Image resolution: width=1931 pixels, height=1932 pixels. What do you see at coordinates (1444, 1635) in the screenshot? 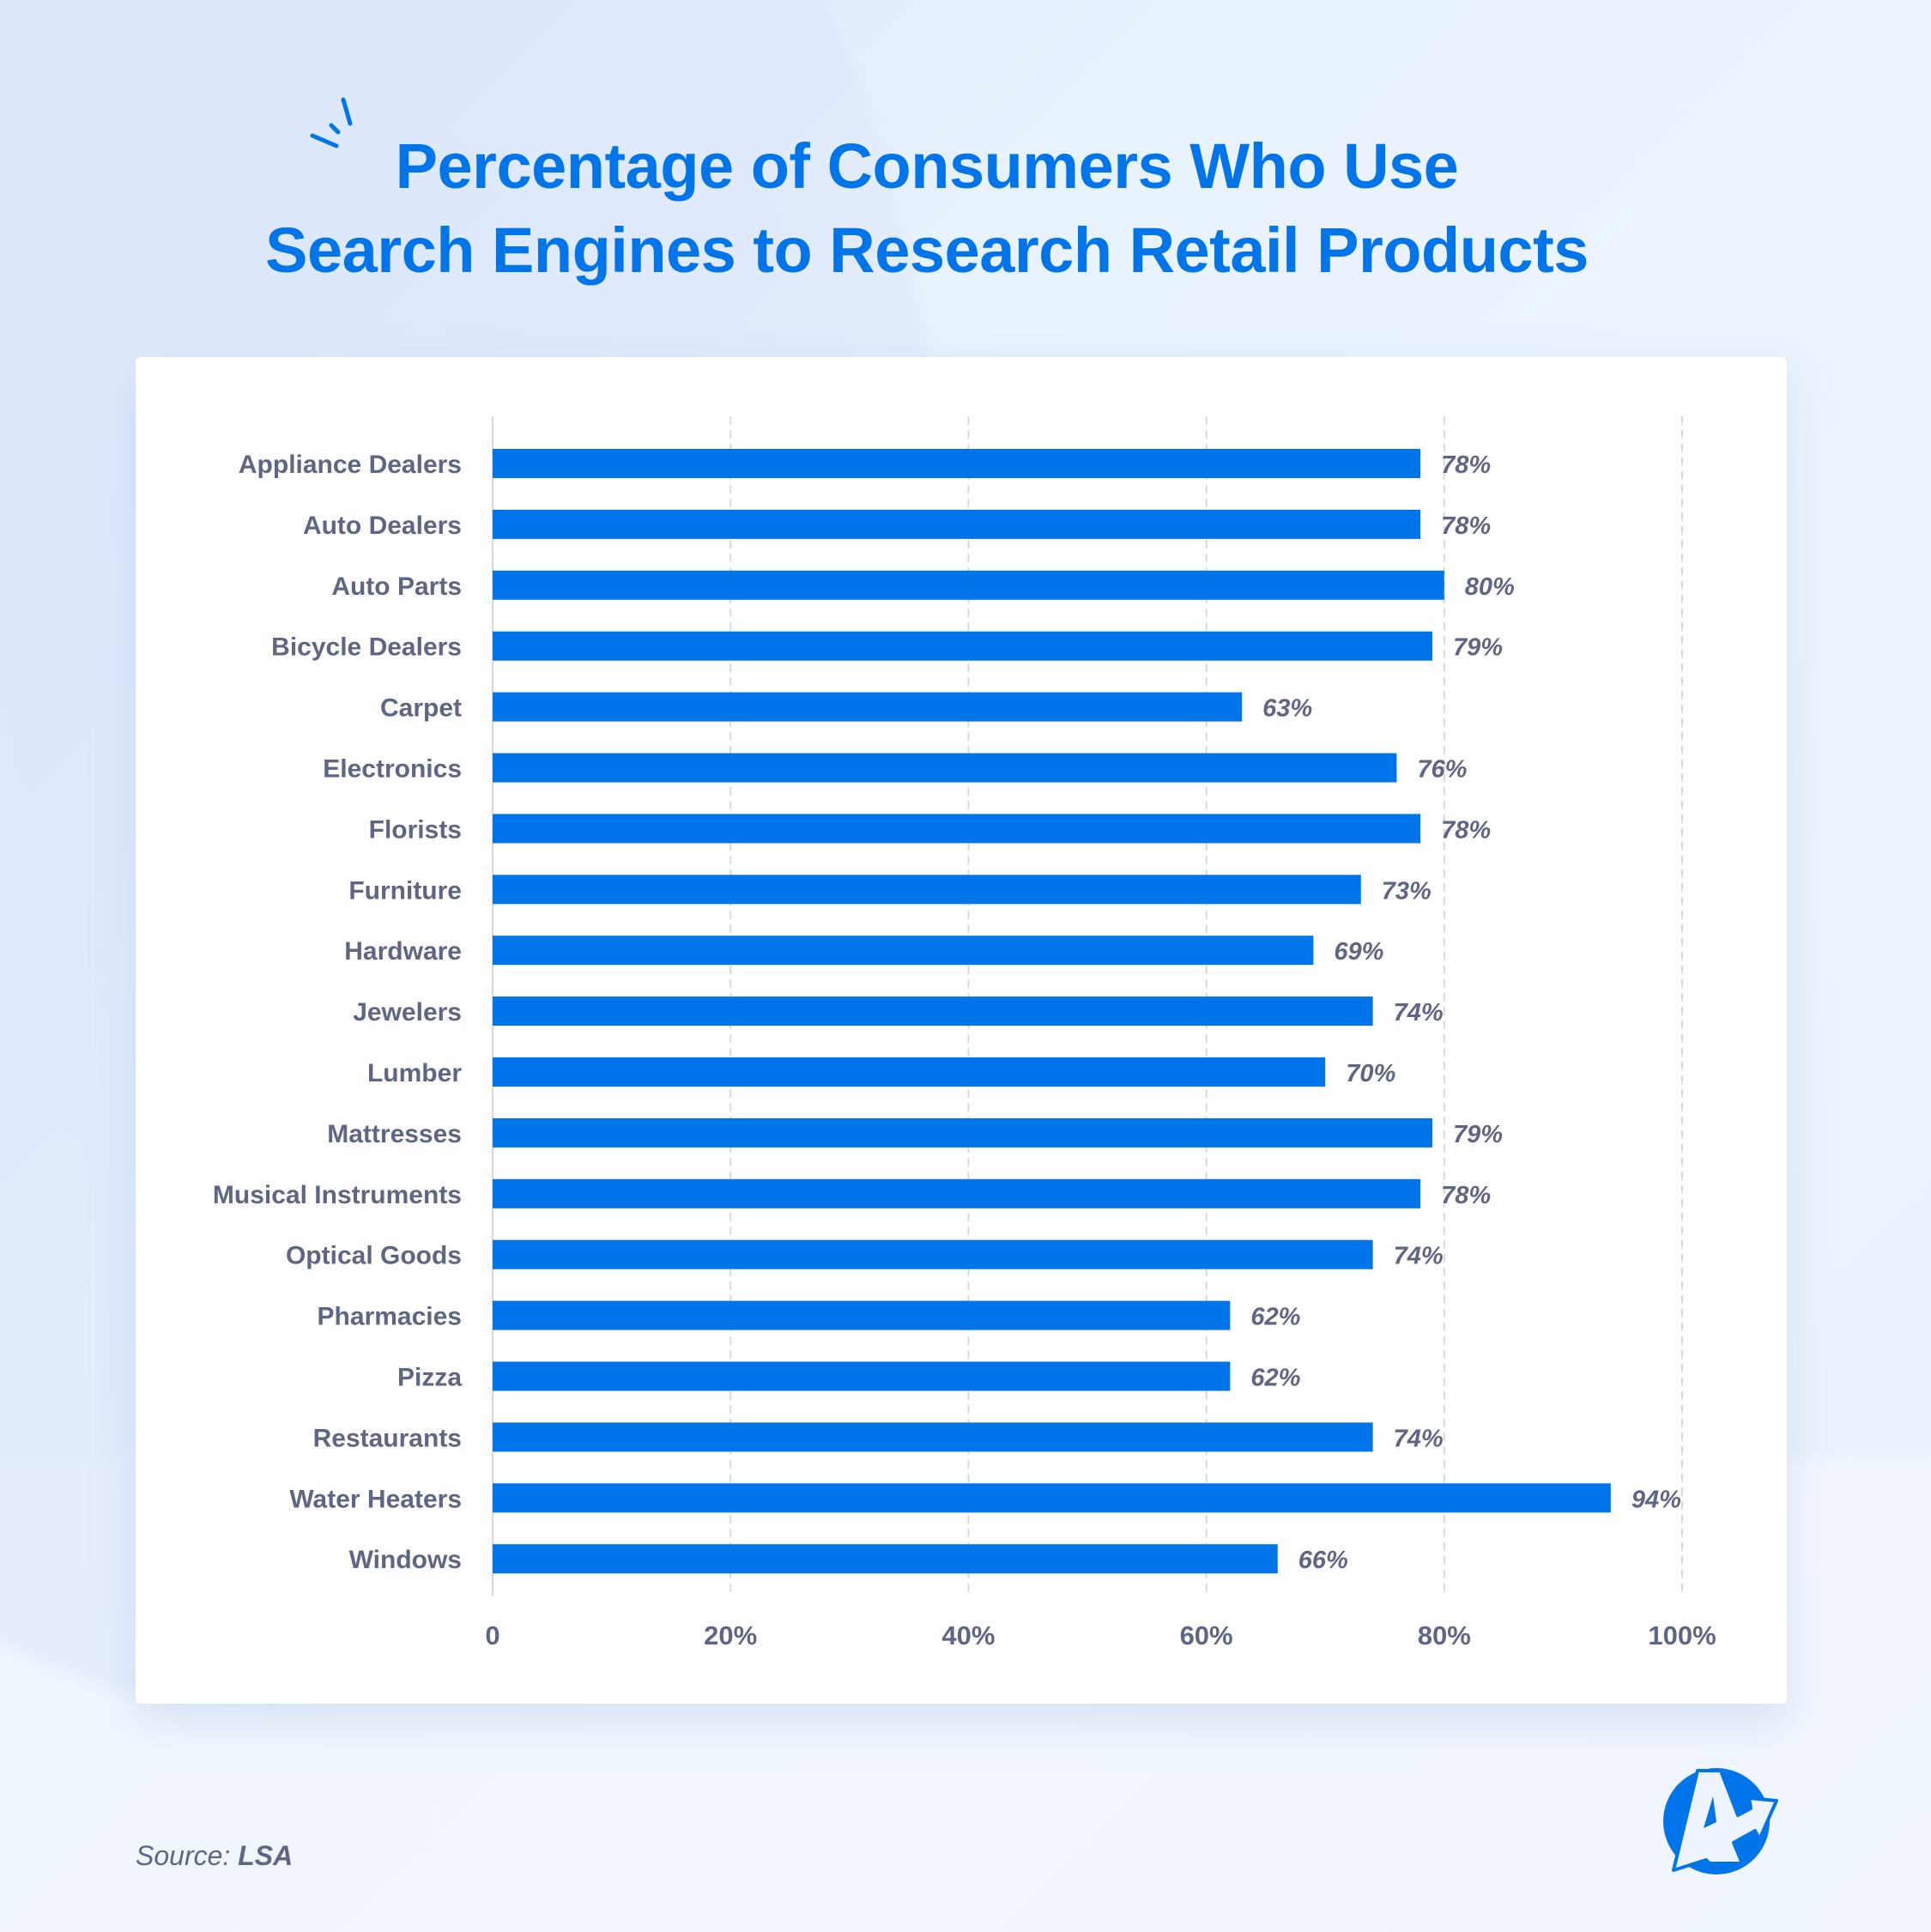
I see `x-tick-label: 80%` at bounding box center [1444, 1635].